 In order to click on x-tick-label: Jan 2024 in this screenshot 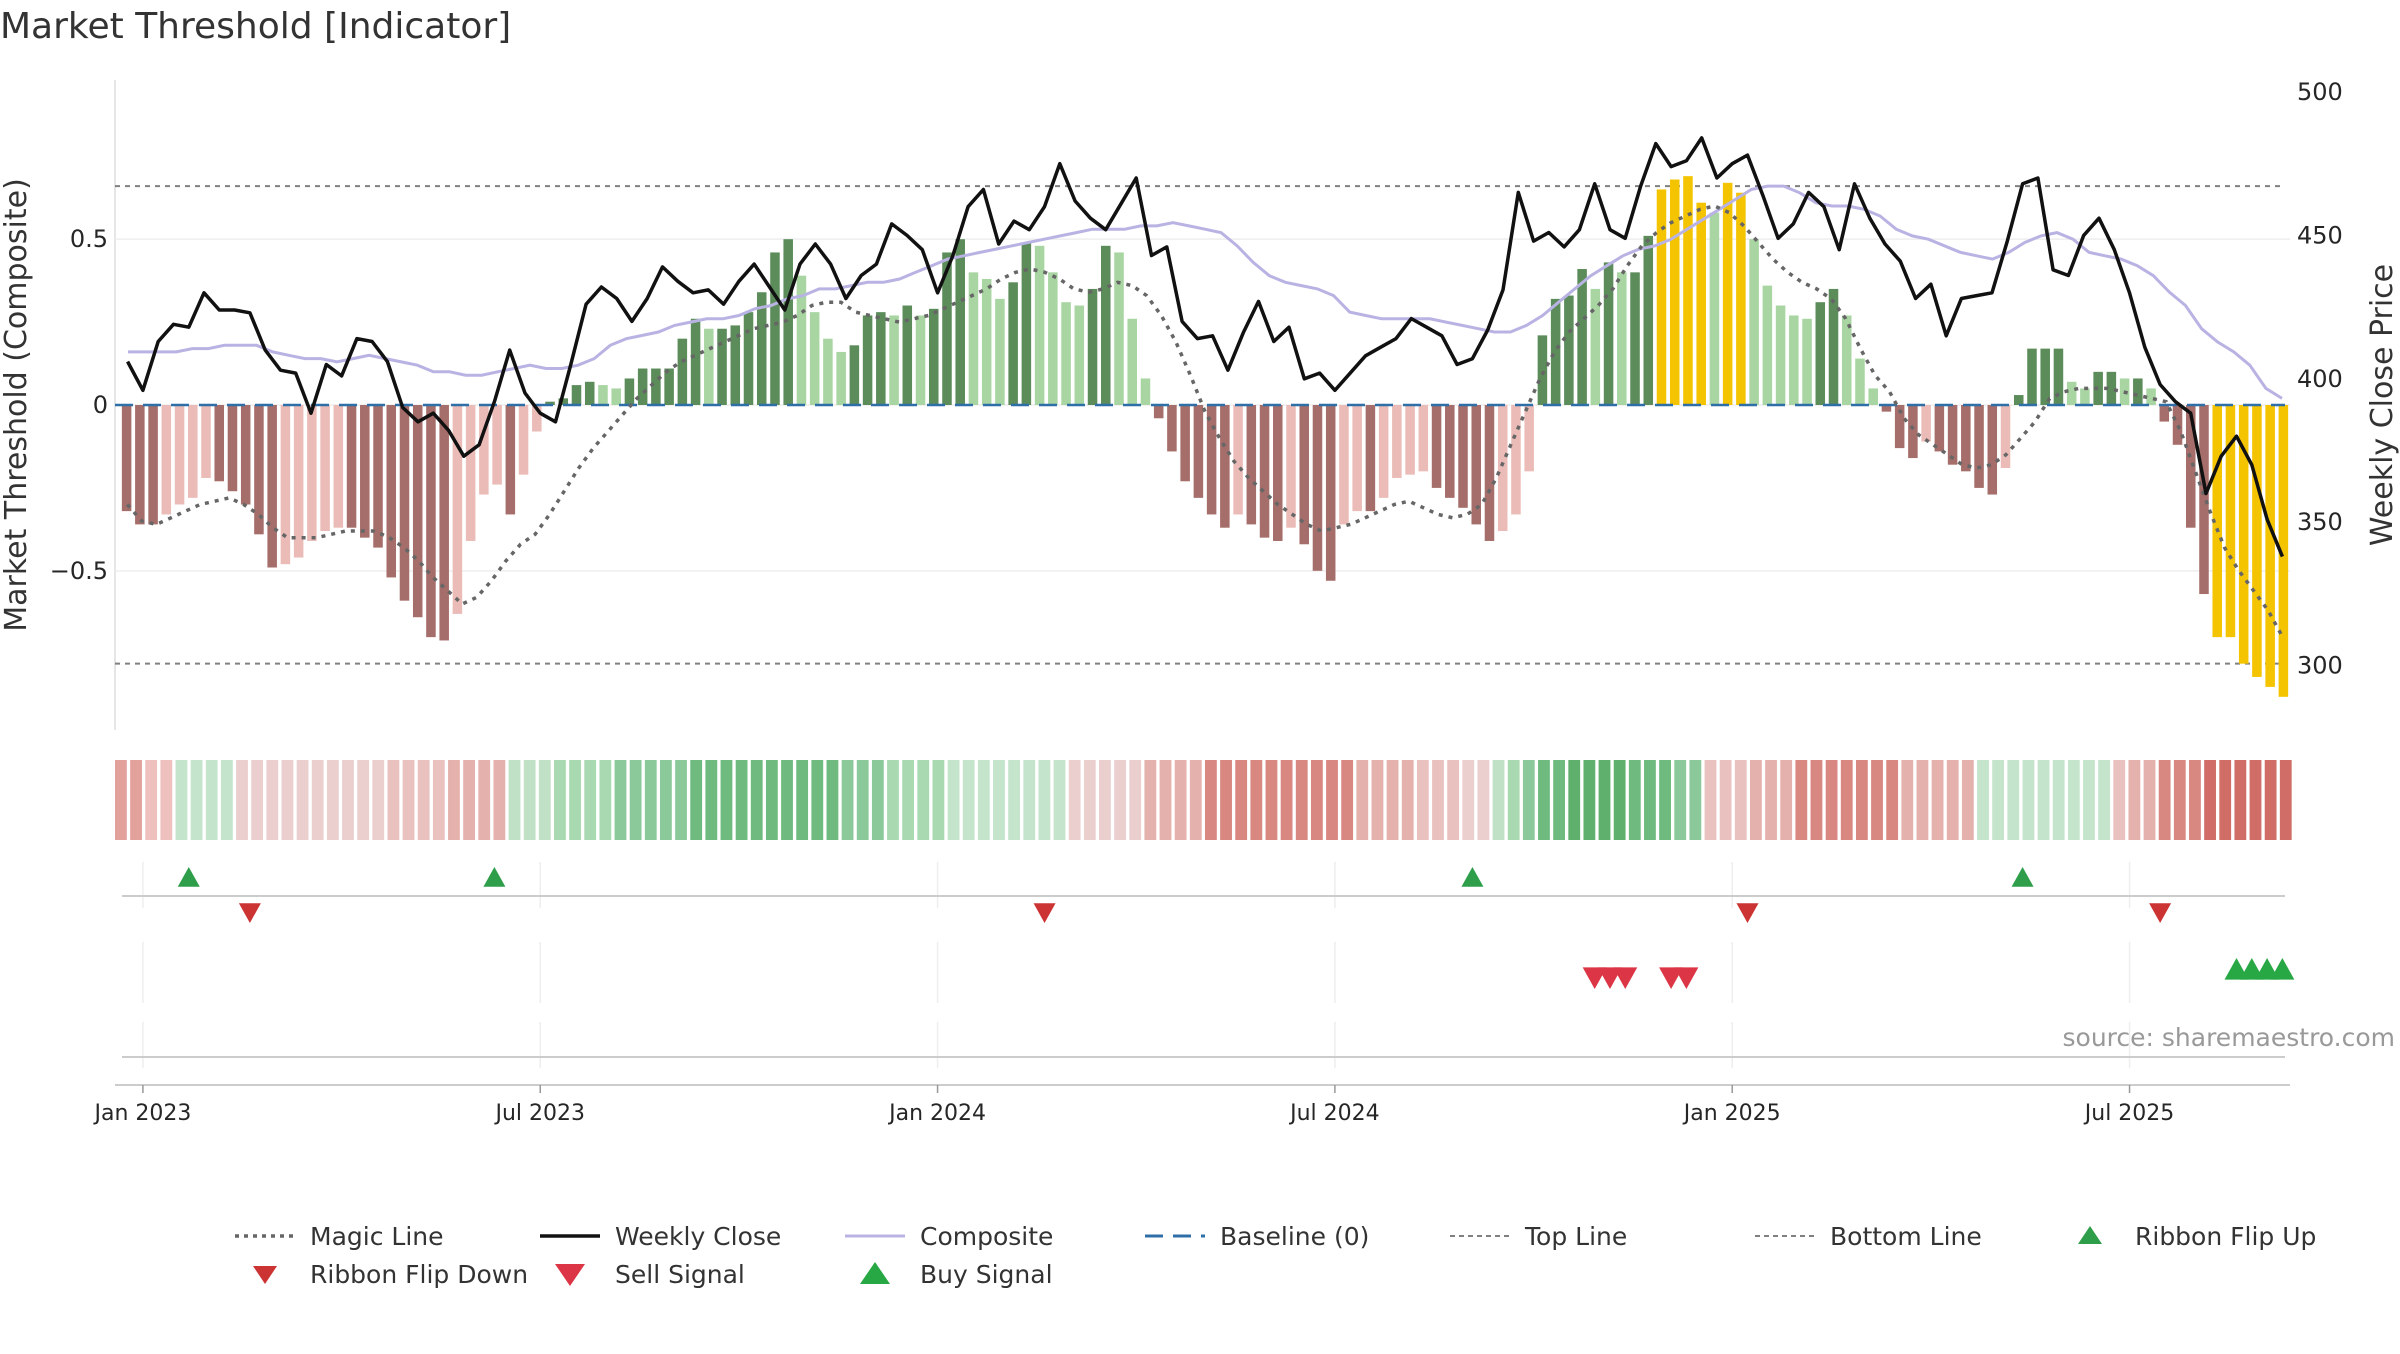, I will do `click(936, 1113)`.